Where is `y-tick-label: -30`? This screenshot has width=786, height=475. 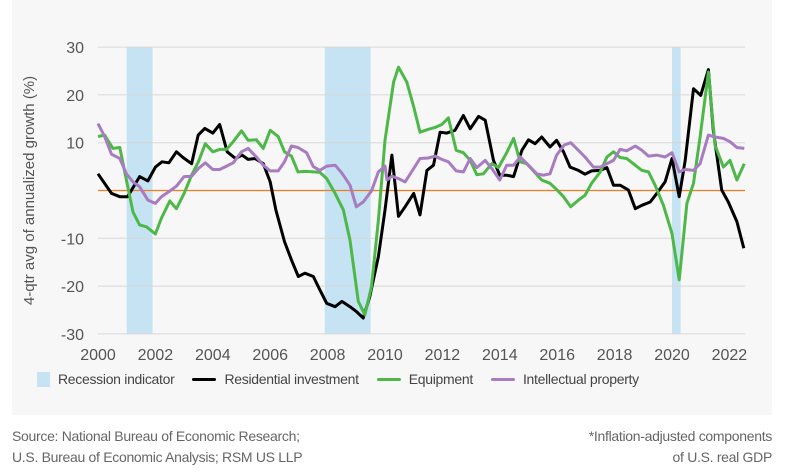 y-tick-label: -30 is located at coordinates (72, 335).